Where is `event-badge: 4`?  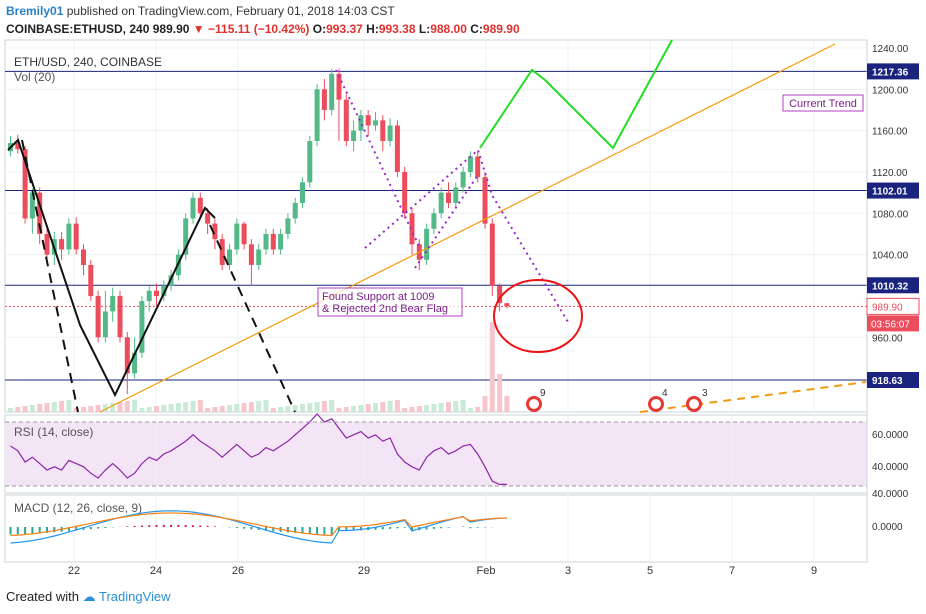 event-badge: 4 is located at coordinates (658, 400).